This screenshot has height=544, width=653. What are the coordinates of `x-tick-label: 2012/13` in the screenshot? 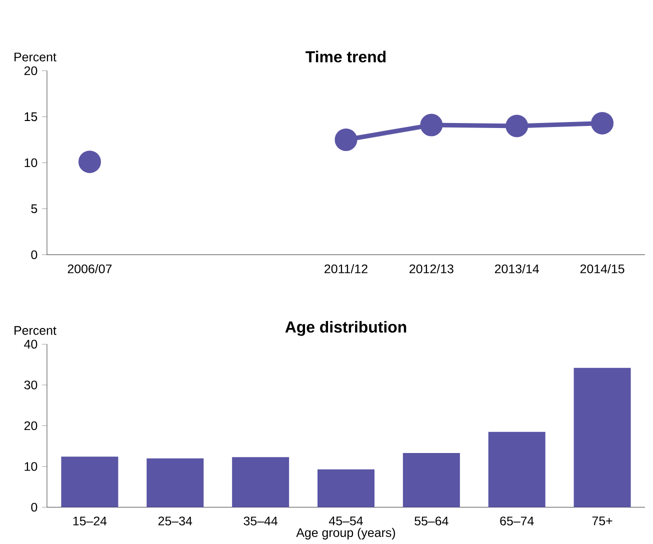 It's located at (432, 269).